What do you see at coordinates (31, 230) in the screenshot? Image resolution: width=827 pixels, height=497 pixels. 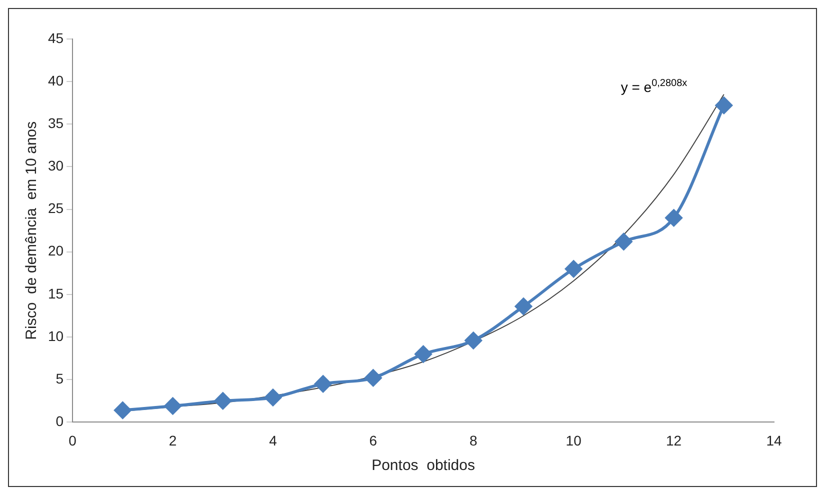 I see `y-axis-title: Risco de demência em 10 anos` at bounding box center [31, 230].